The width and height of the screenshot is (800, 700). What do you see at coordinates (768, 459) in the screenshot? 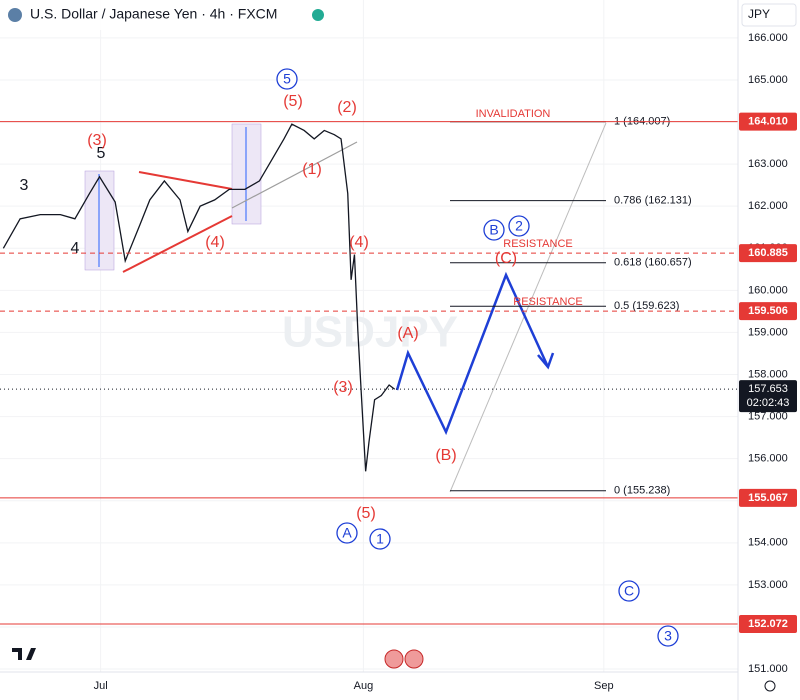
I see `y-tick-label: 156.000` at bounding box center [768, 459].